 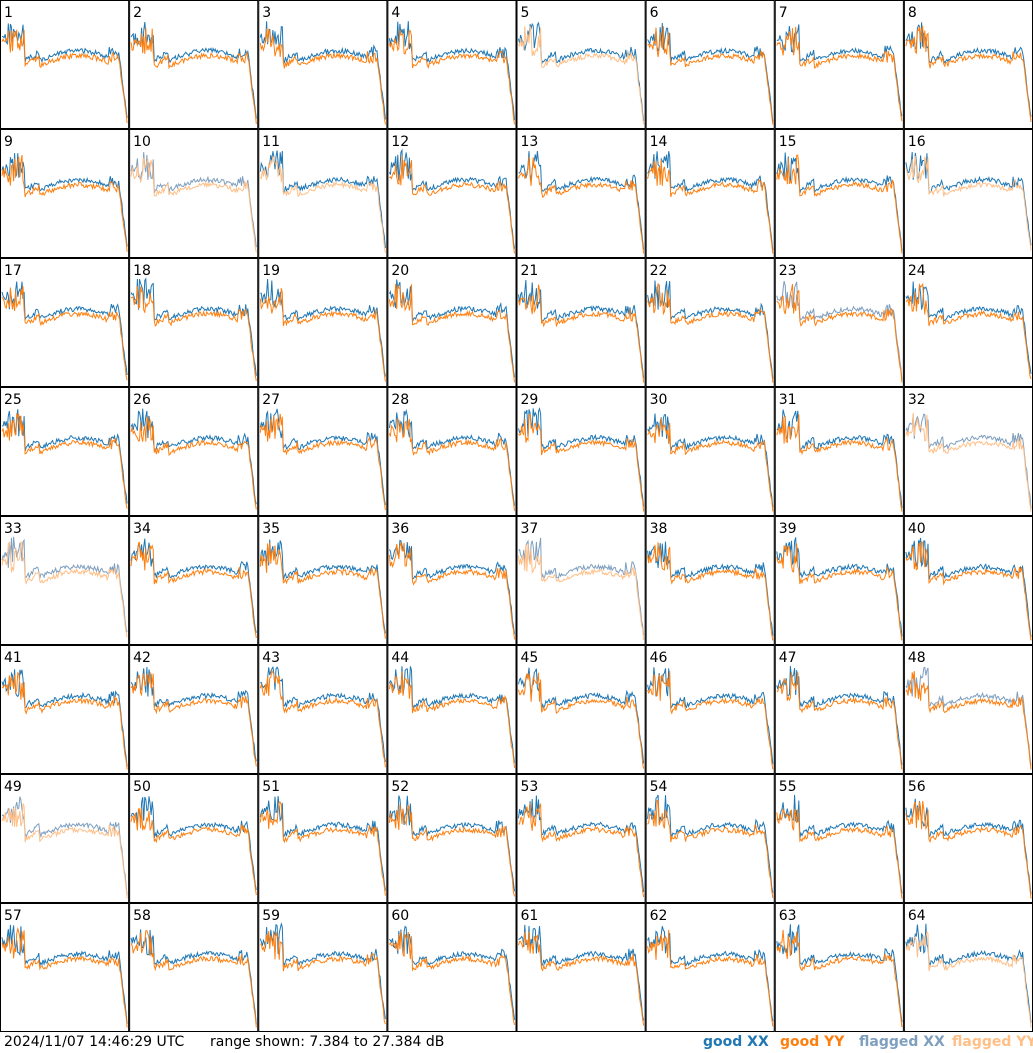 I want to click on panel-2: 2, so click(x=194, y=64).